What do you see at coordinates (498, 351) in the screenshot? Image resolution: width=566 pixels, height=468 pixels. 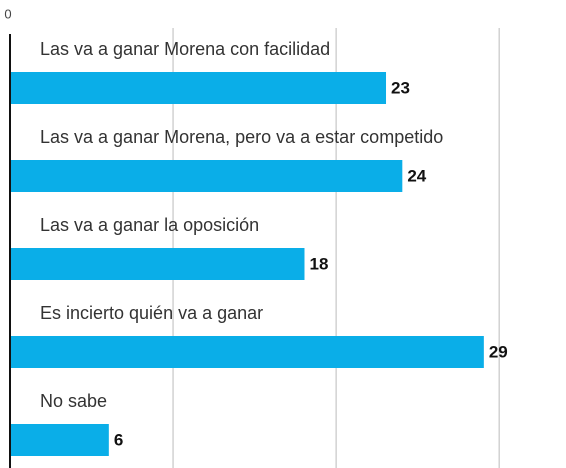 I see `value-label: 29` at bounding box center [498, 351].